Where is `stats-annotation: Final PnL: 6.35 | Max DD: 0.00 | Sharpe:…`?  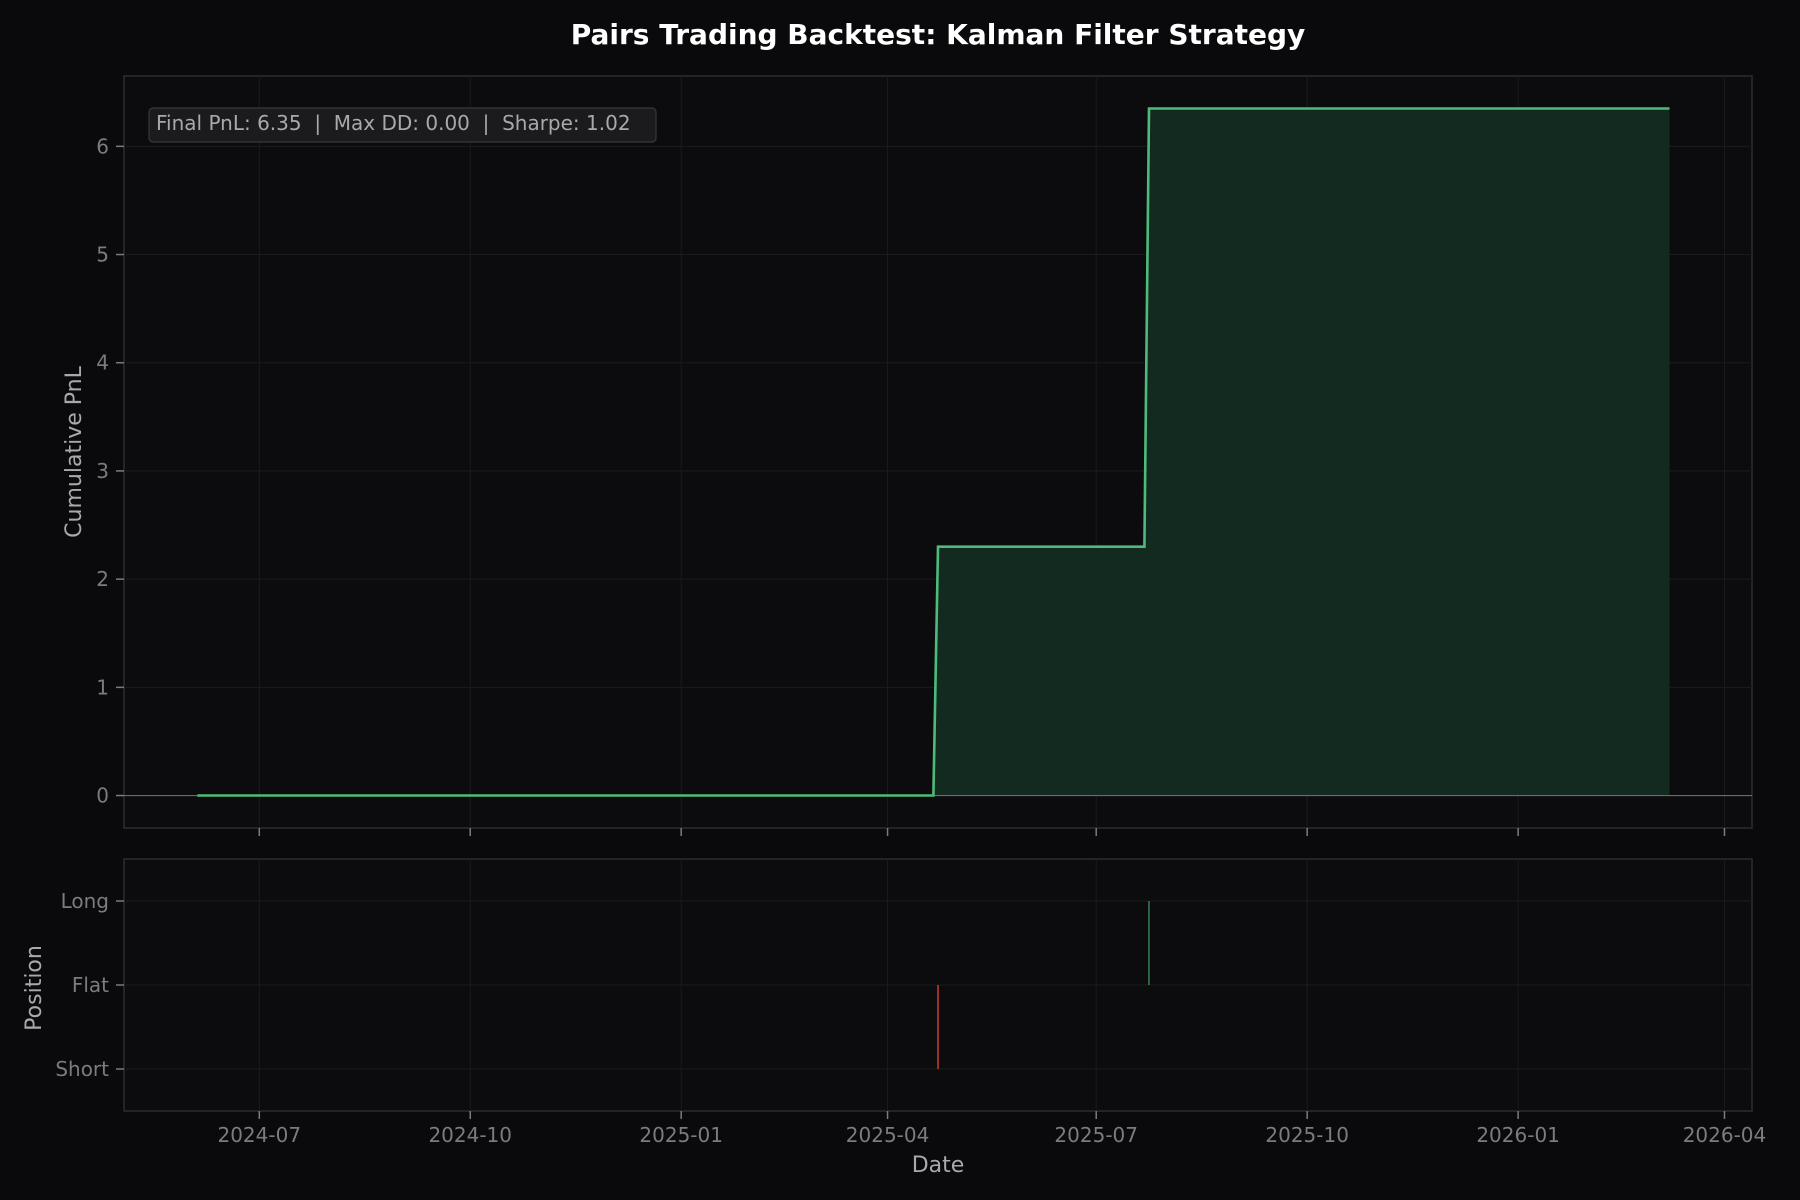
stats-annotation: Final PnL: 6.35 | Max DD: 0.00 | Sharpe:… is located at coordinates (402, 125).